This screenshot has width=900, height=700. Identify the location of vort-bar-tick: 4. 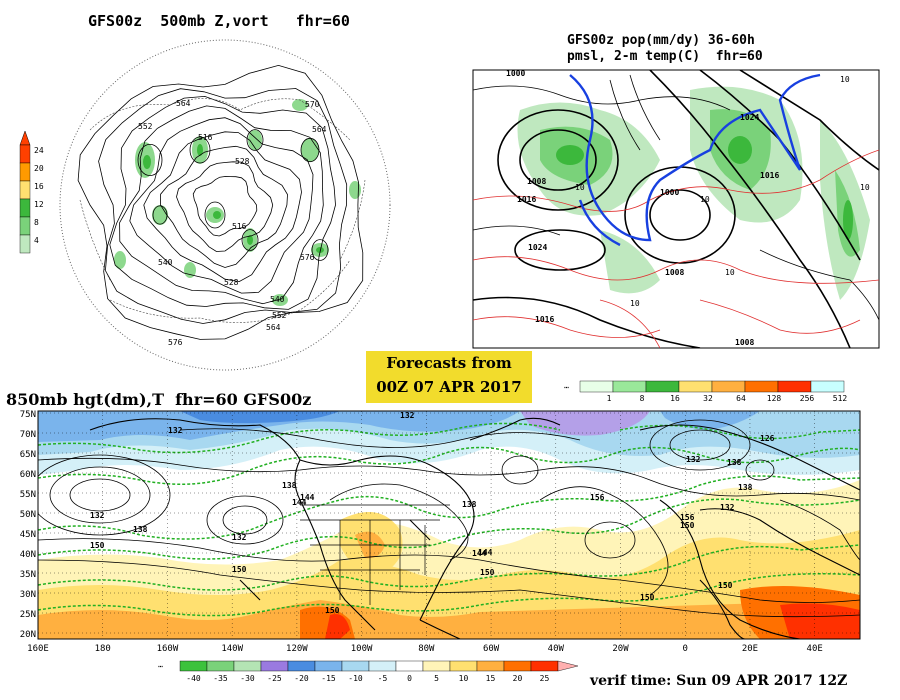
(36, 240).